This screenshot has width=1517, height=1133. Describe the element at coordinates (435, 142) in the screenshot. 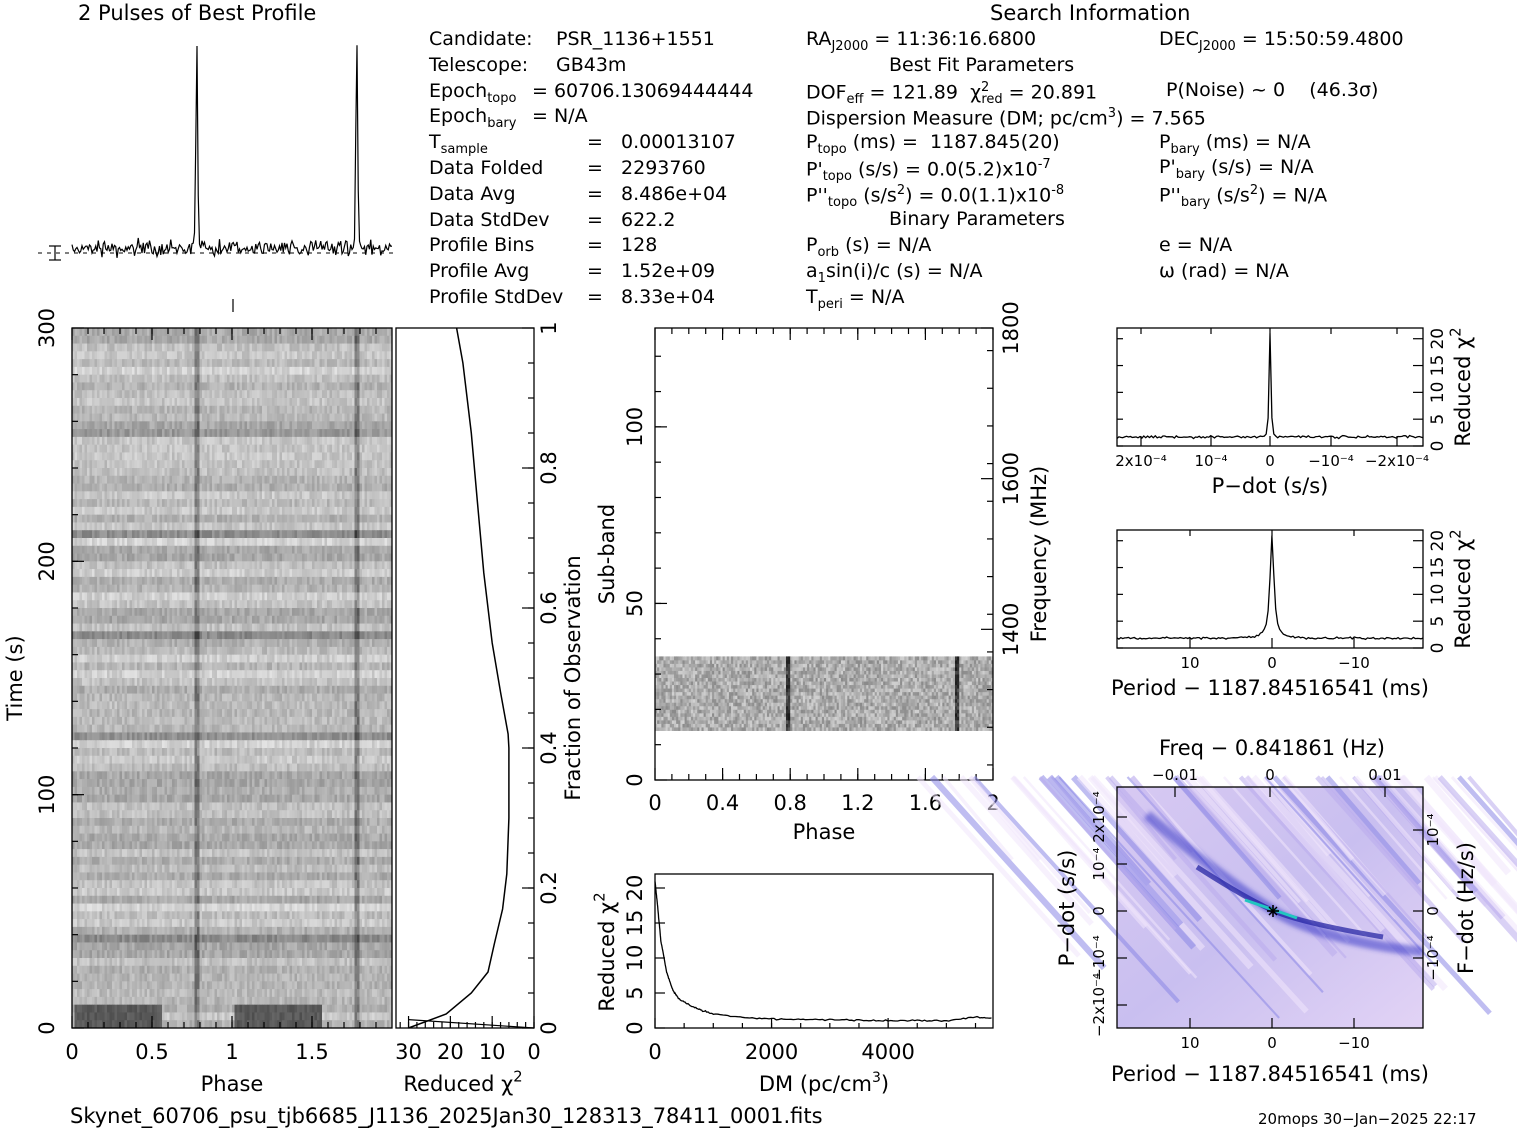

I see `info-key: T` at that location.